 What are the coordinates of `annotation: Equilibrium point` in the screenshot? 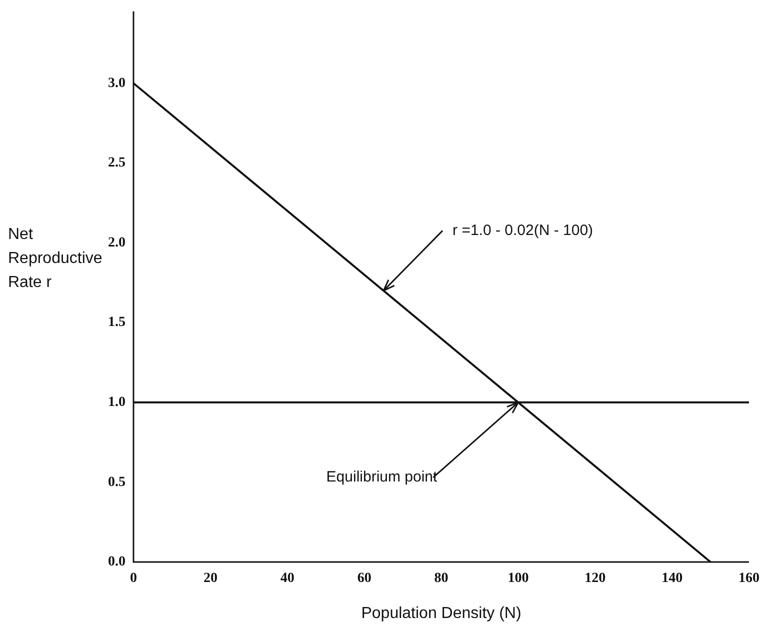 It's located at (382, 477).